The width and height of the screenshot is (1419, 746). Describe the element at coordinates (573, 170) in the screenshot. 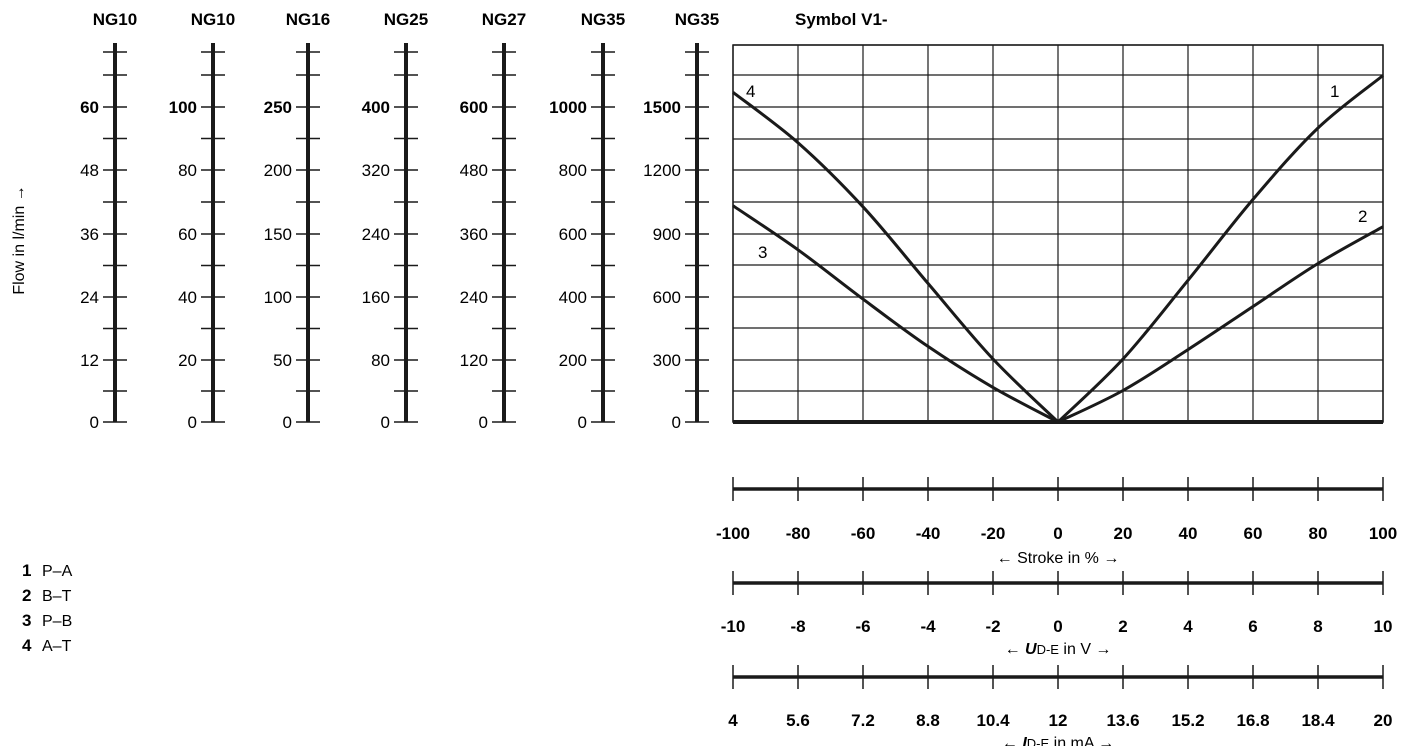

I see `flow-scale-tick-label: 800` at that location.